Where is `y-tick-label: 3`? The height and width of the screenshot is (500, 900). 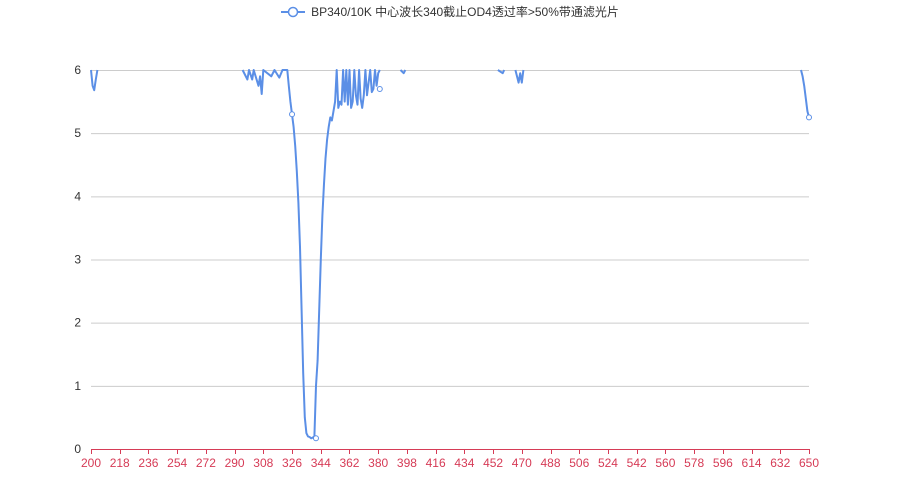
y-tick-label: 3 is located at coordinates (77, 260).